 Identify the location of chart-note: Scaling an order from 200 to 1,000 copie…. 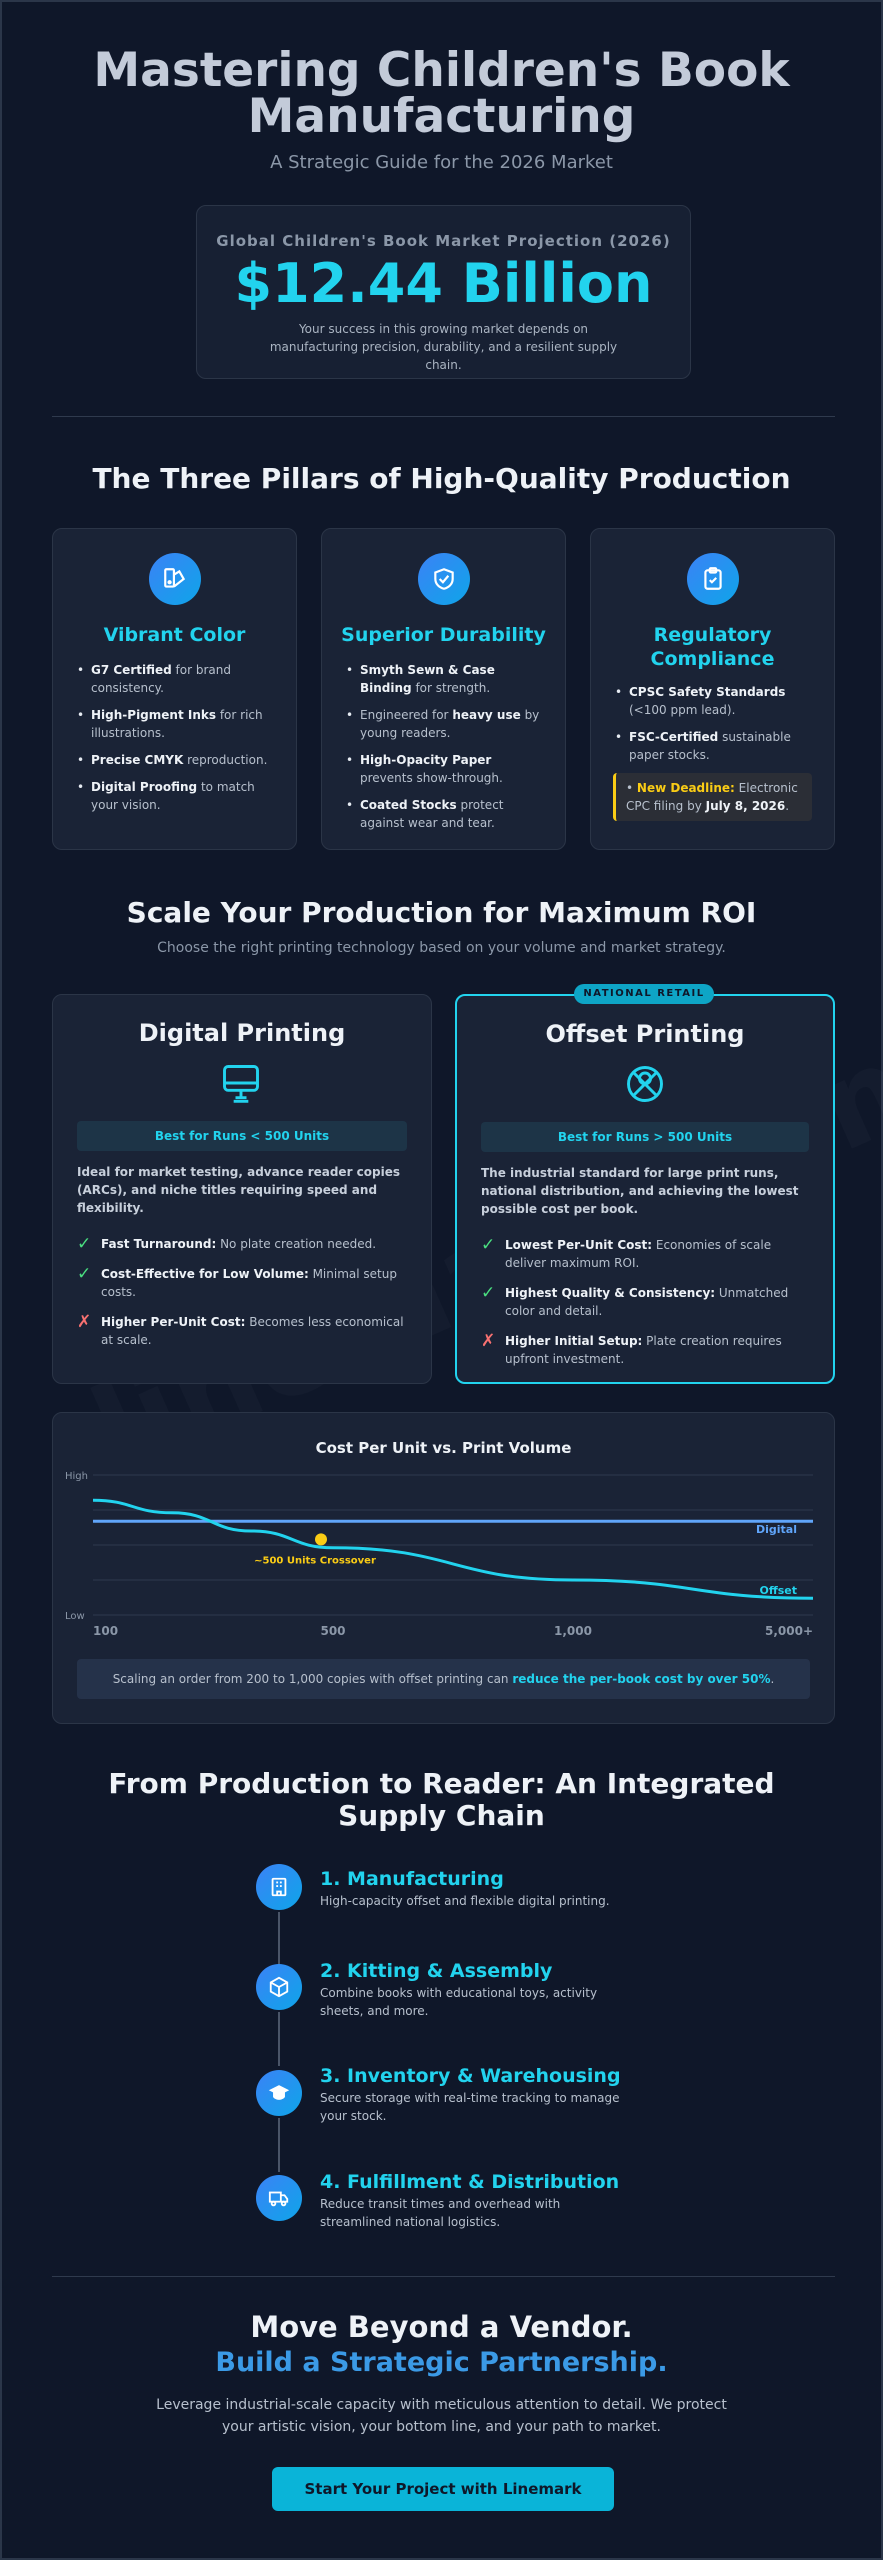
(443, 1679).